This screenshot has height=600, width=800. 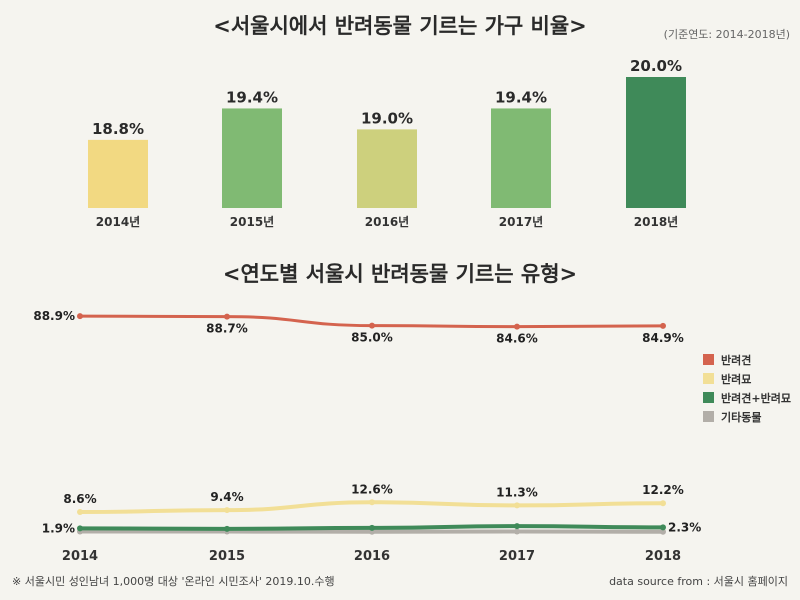 I want to click on data-label-cat-2017: 11.3%, so click(x=517, y=492).